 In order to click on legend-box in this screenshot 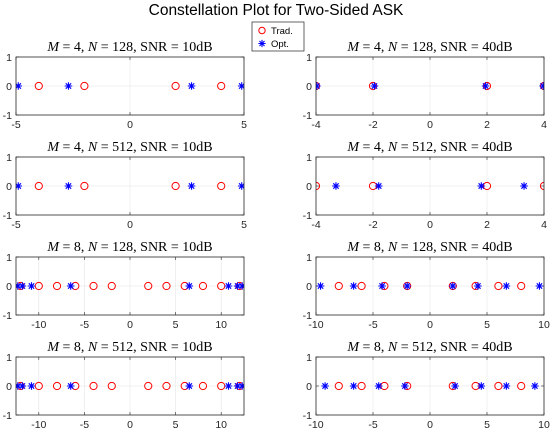, I will do `click(278, 36)`.